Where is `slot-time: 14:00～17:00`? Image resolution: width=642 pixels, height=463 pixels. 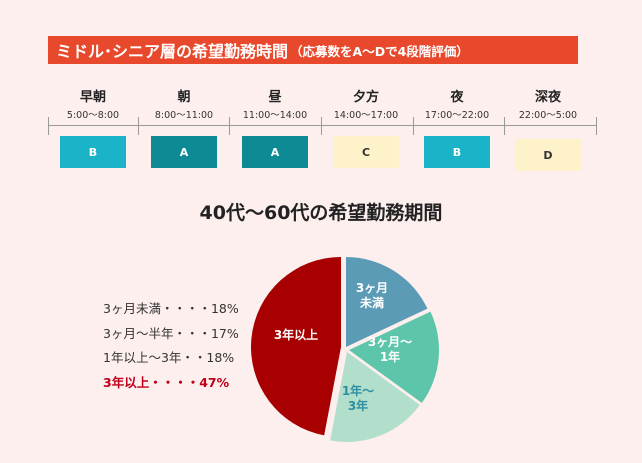
slot-time: 14:00～17:00 is located at coordinates (366, 115).